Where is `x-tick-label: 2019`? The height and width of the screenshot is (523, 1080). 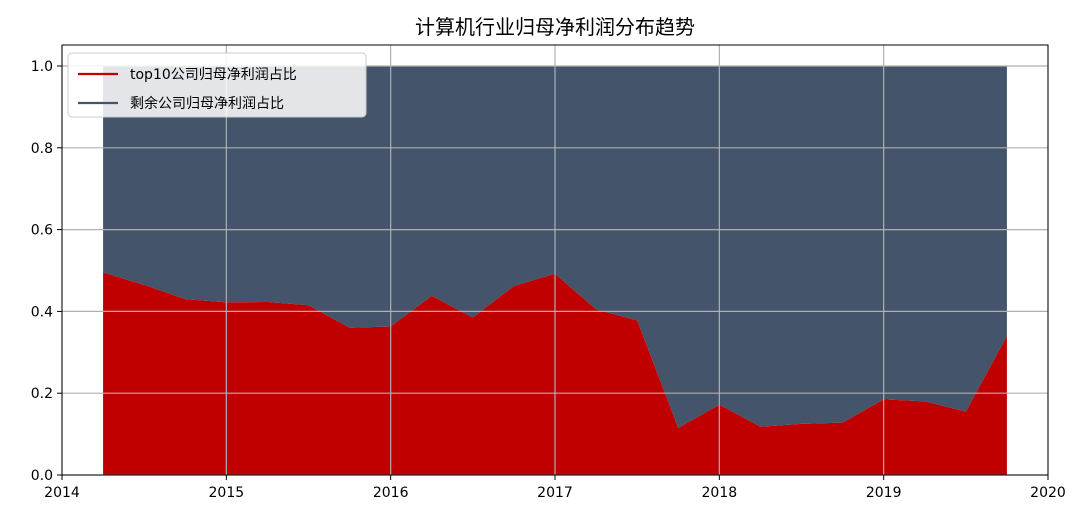 x-tick-label: 2019 is located at coordinates (884, 493).